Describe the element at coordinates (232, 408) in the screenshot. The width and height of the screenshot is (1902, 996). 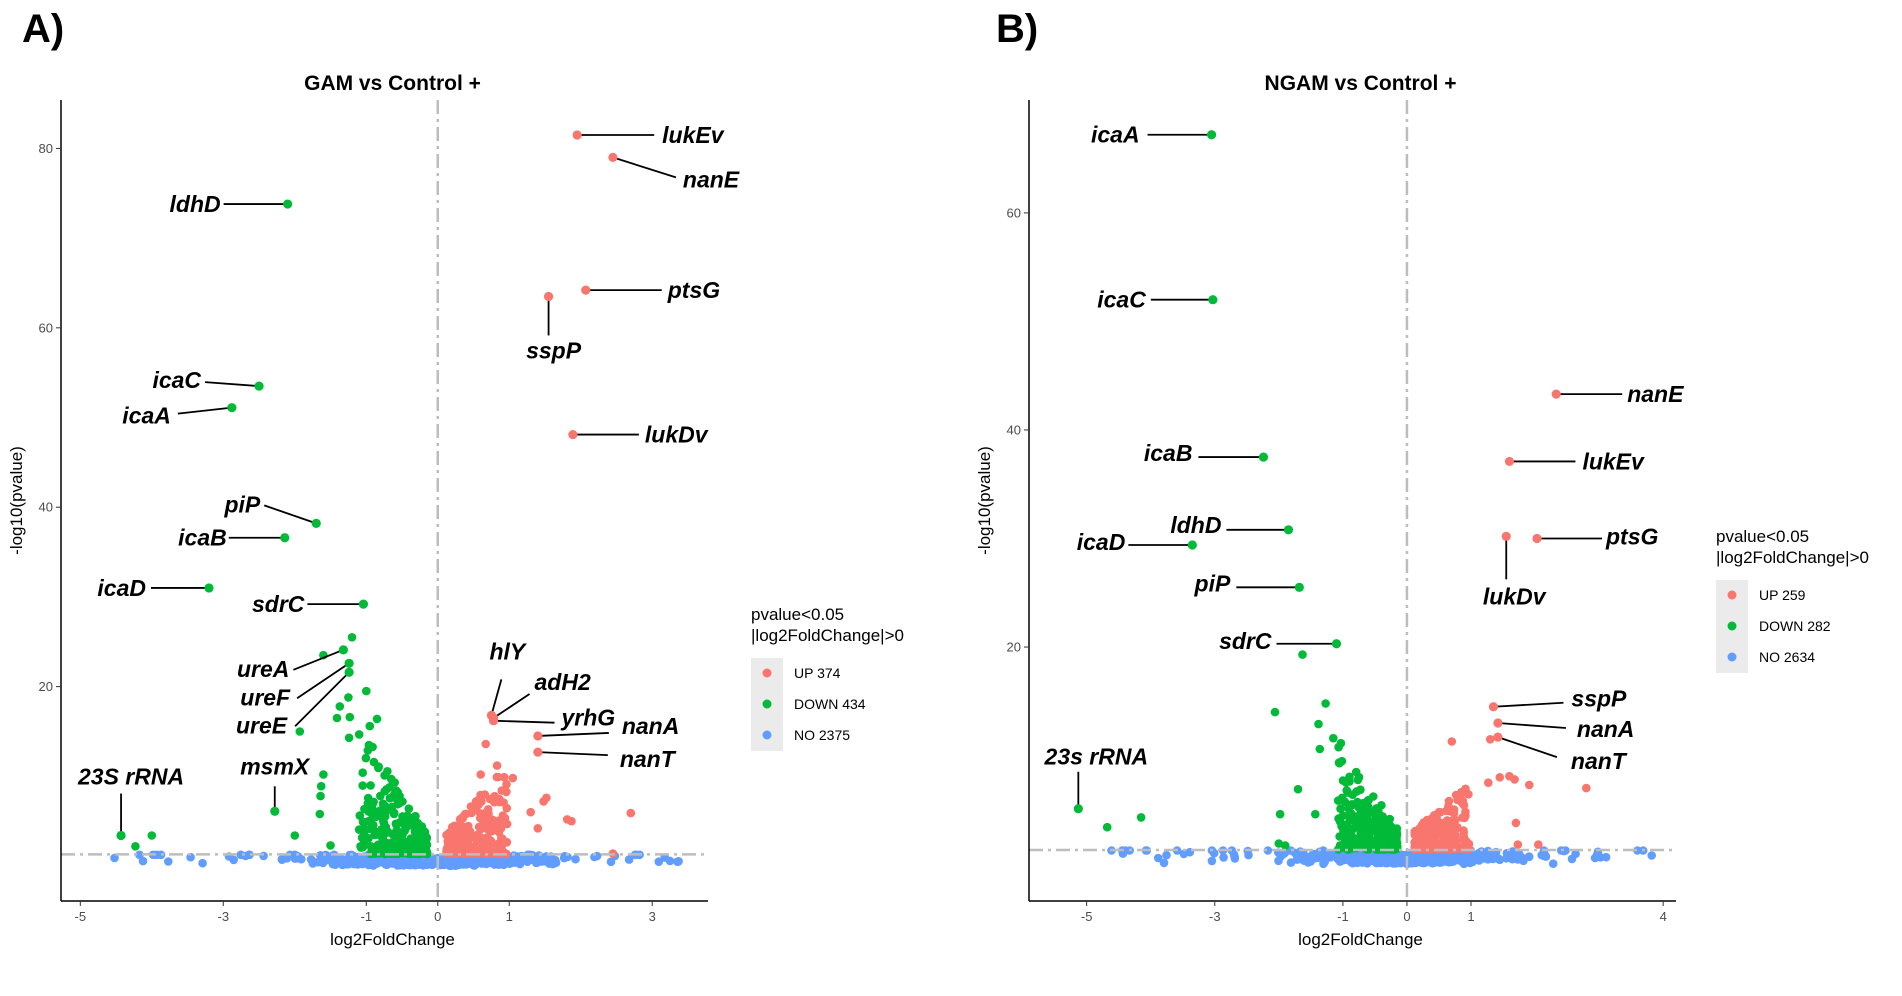
I see `labeled-point-icaA` at that location.